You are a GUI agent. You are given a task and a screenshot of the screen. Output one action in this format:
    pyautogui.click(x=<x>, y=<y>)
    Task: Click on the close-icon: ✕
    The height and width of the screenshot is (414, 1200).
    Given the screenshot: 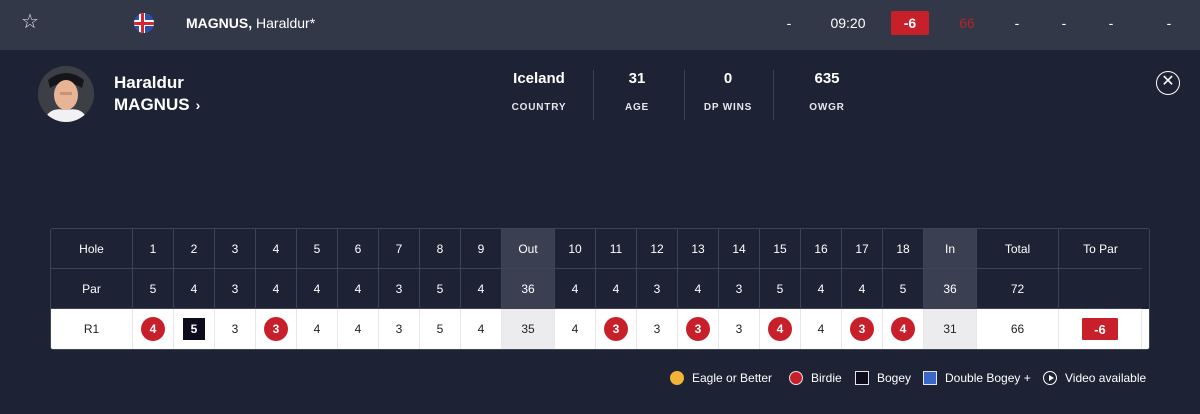 What is the action you would take?
    pyautogui.click(x=1168, y=81)
    